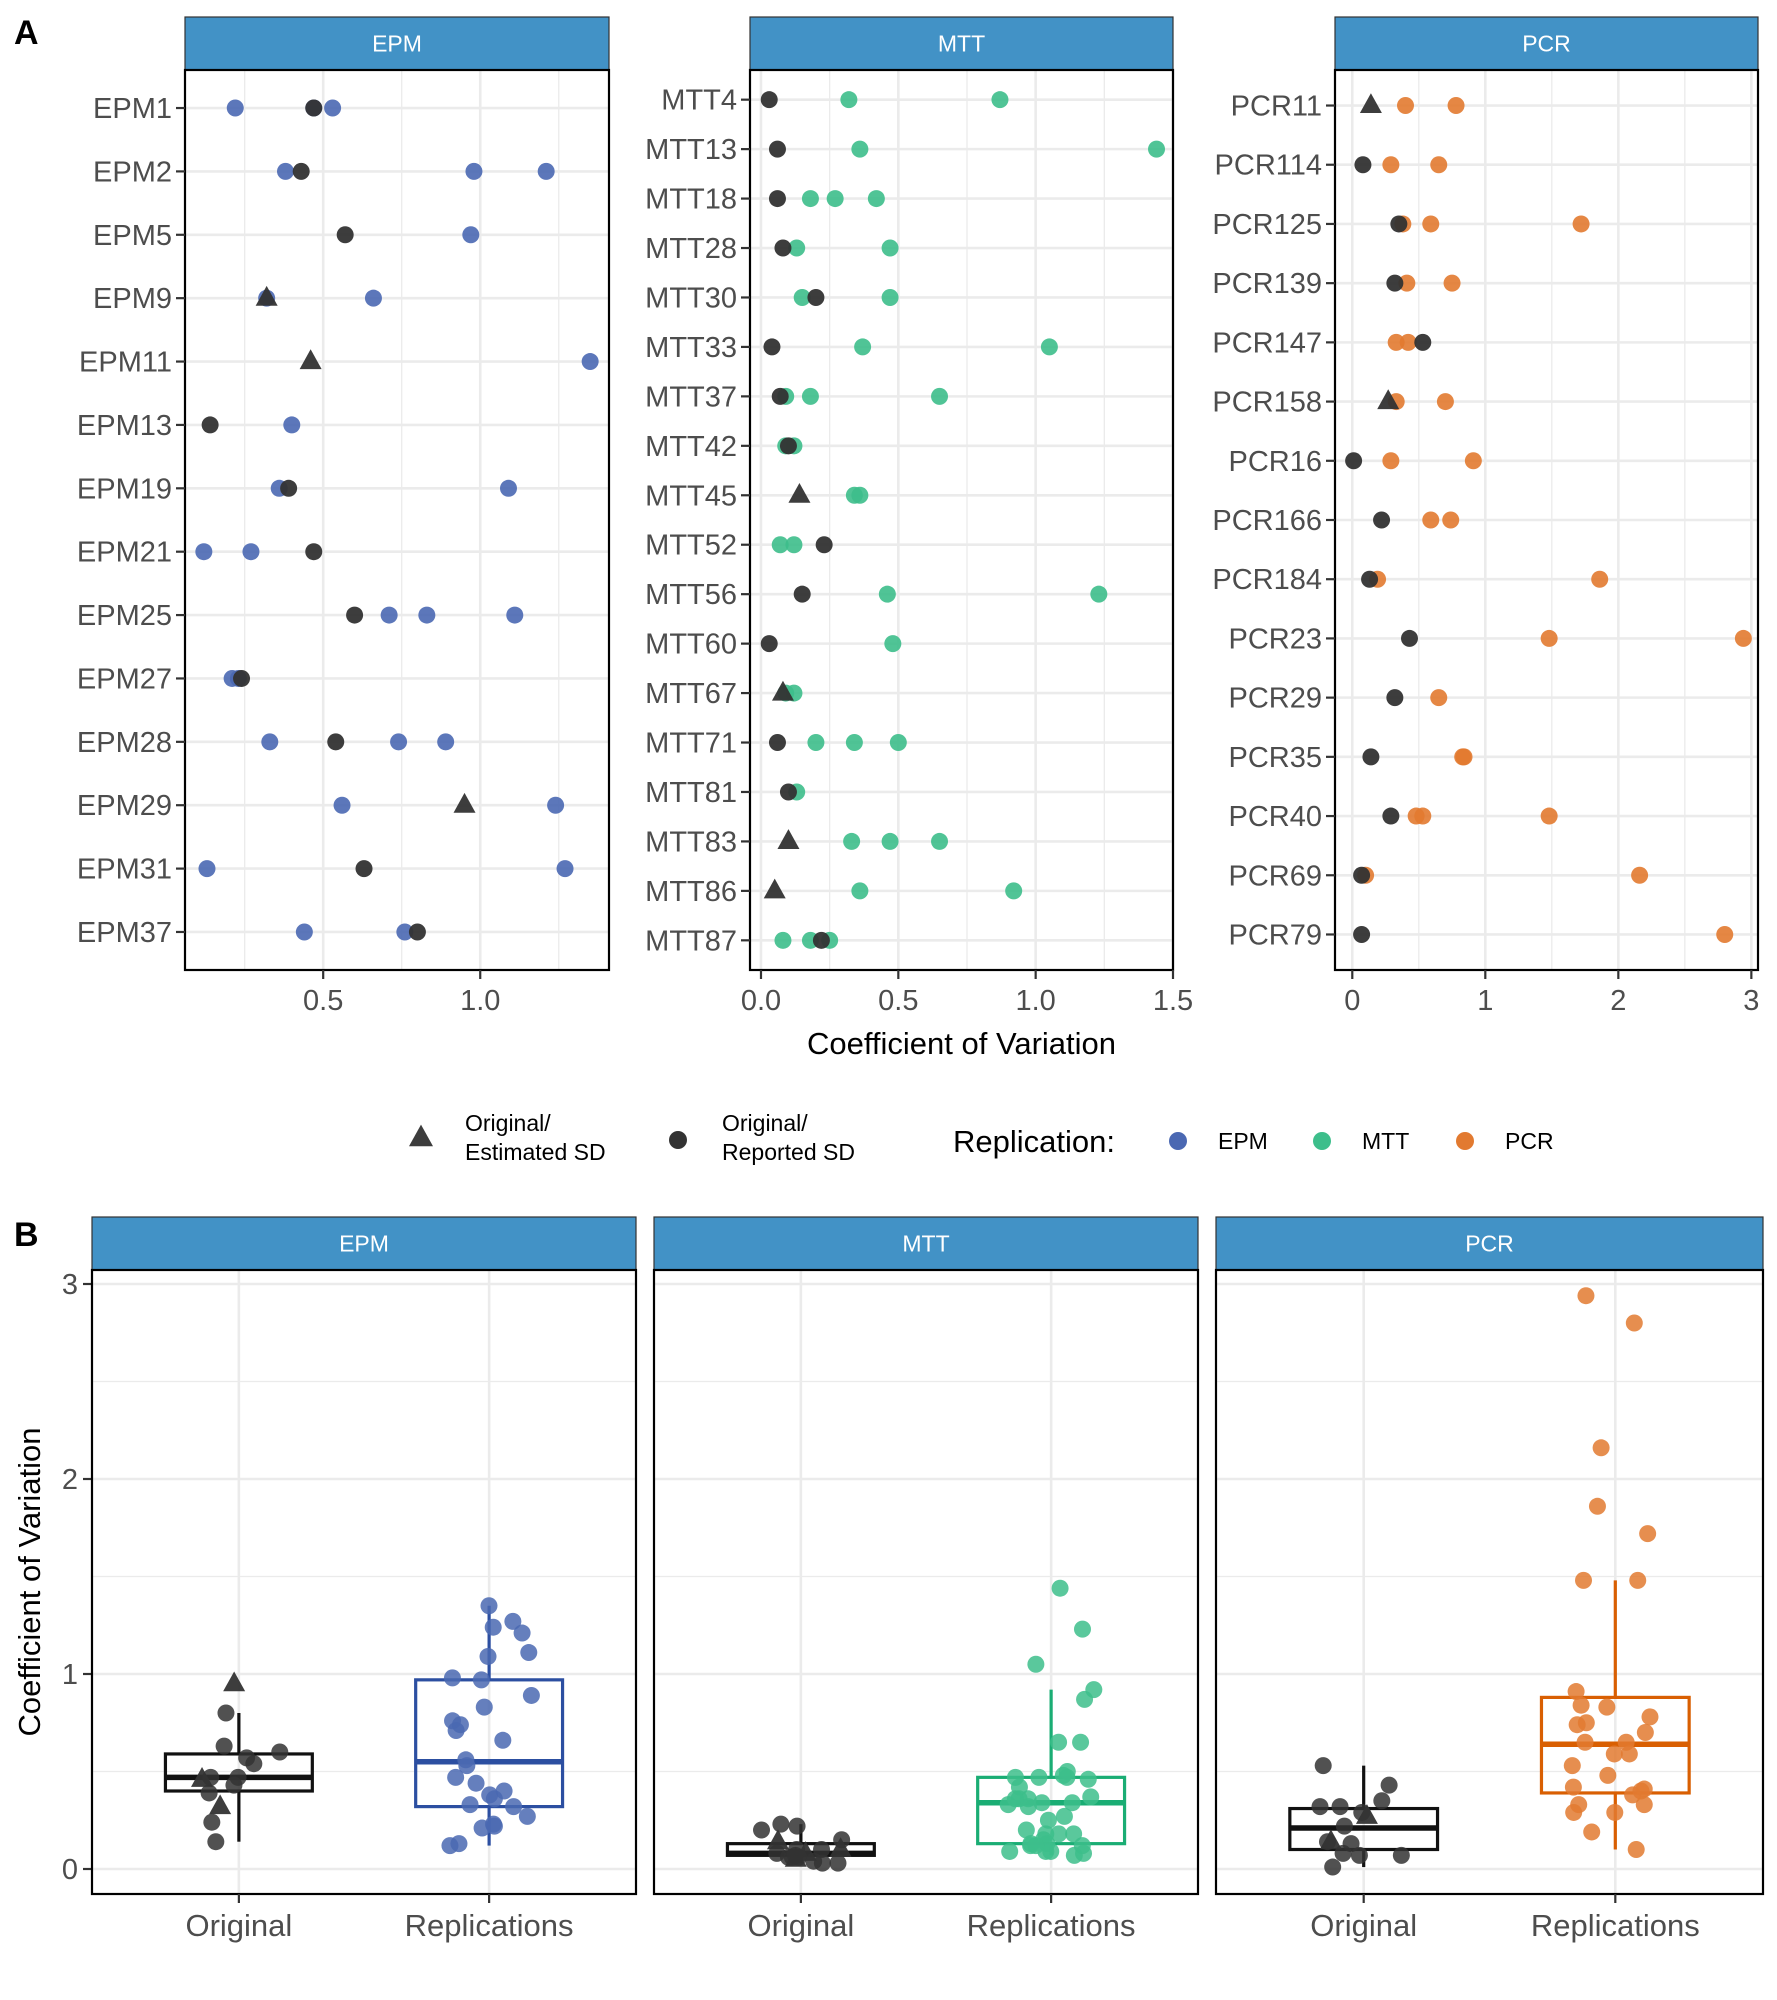 The width and height of the screenshot is (1777, 2000). What do you see at coordinates (124, 743) in the screenshot?
I see `y-tick-label: EPM28` at bounding box center [124, 743].